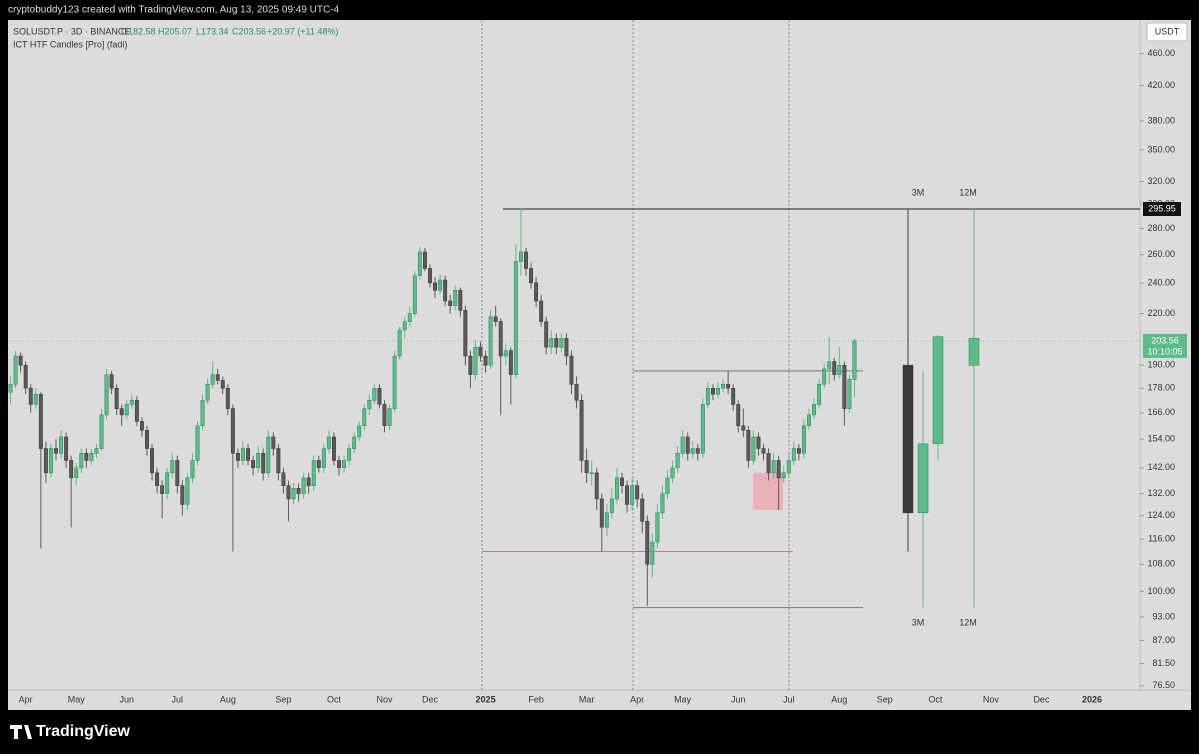 Image resolution: width=1199 pixels, height=754 pixels. Describe the element at coordinates (536, 699) in the screenshot. I see `x-tick-label: Feb` at that location.